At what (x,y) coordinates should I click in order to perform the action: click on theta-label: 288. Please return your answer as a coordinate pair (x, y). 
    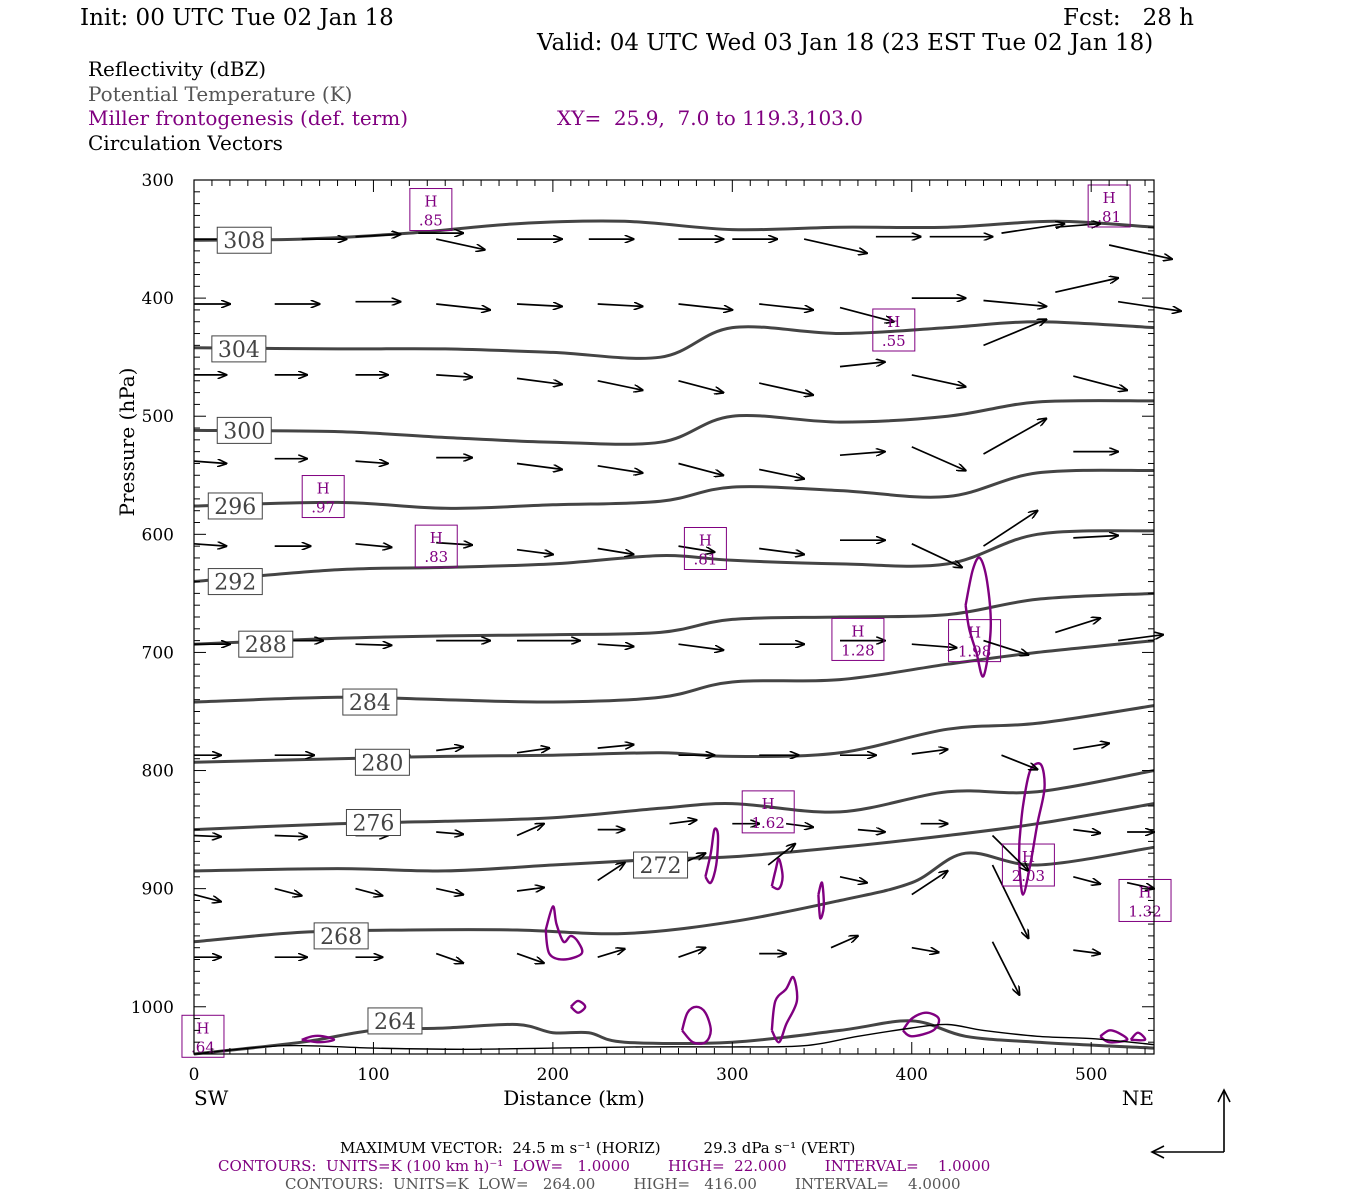
    Looking at the image, I should click on (266, 645).